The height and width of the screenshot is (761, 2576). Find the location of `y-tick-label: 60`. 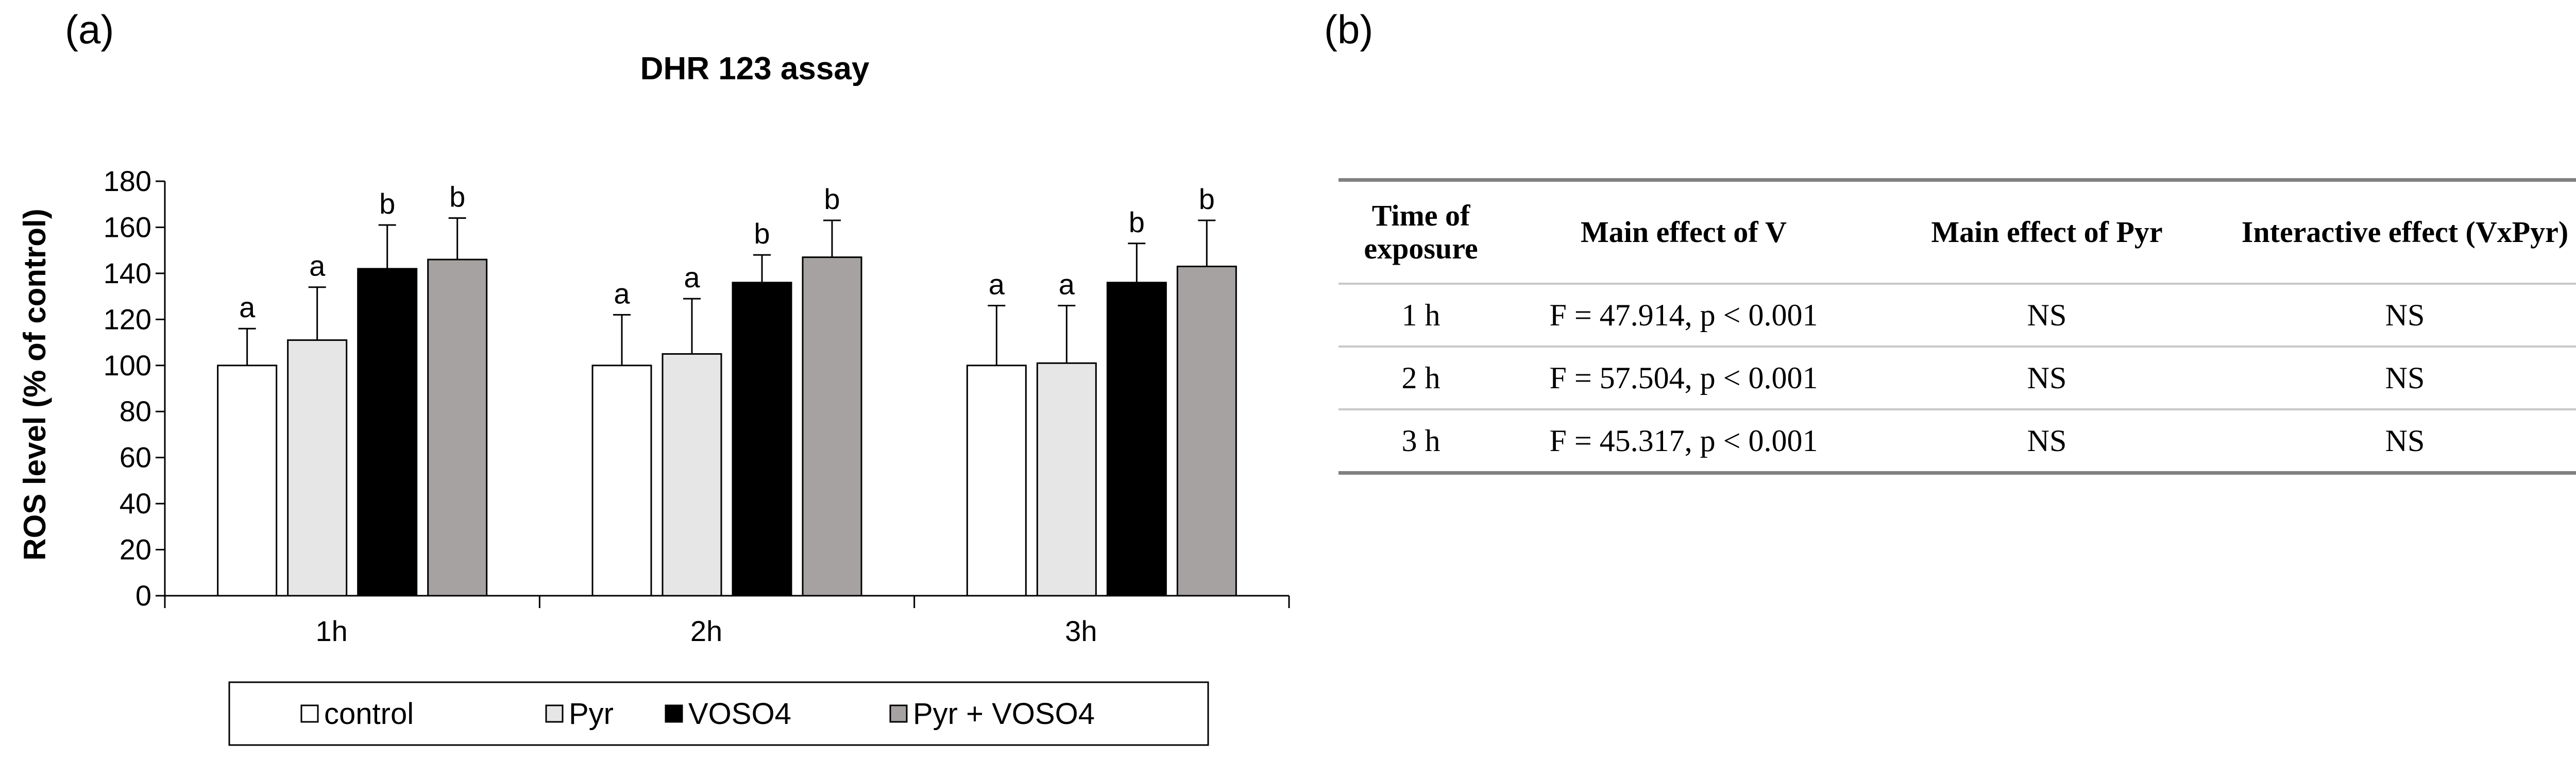

y-tick-label: 60 is located at coordinates (135, 457).